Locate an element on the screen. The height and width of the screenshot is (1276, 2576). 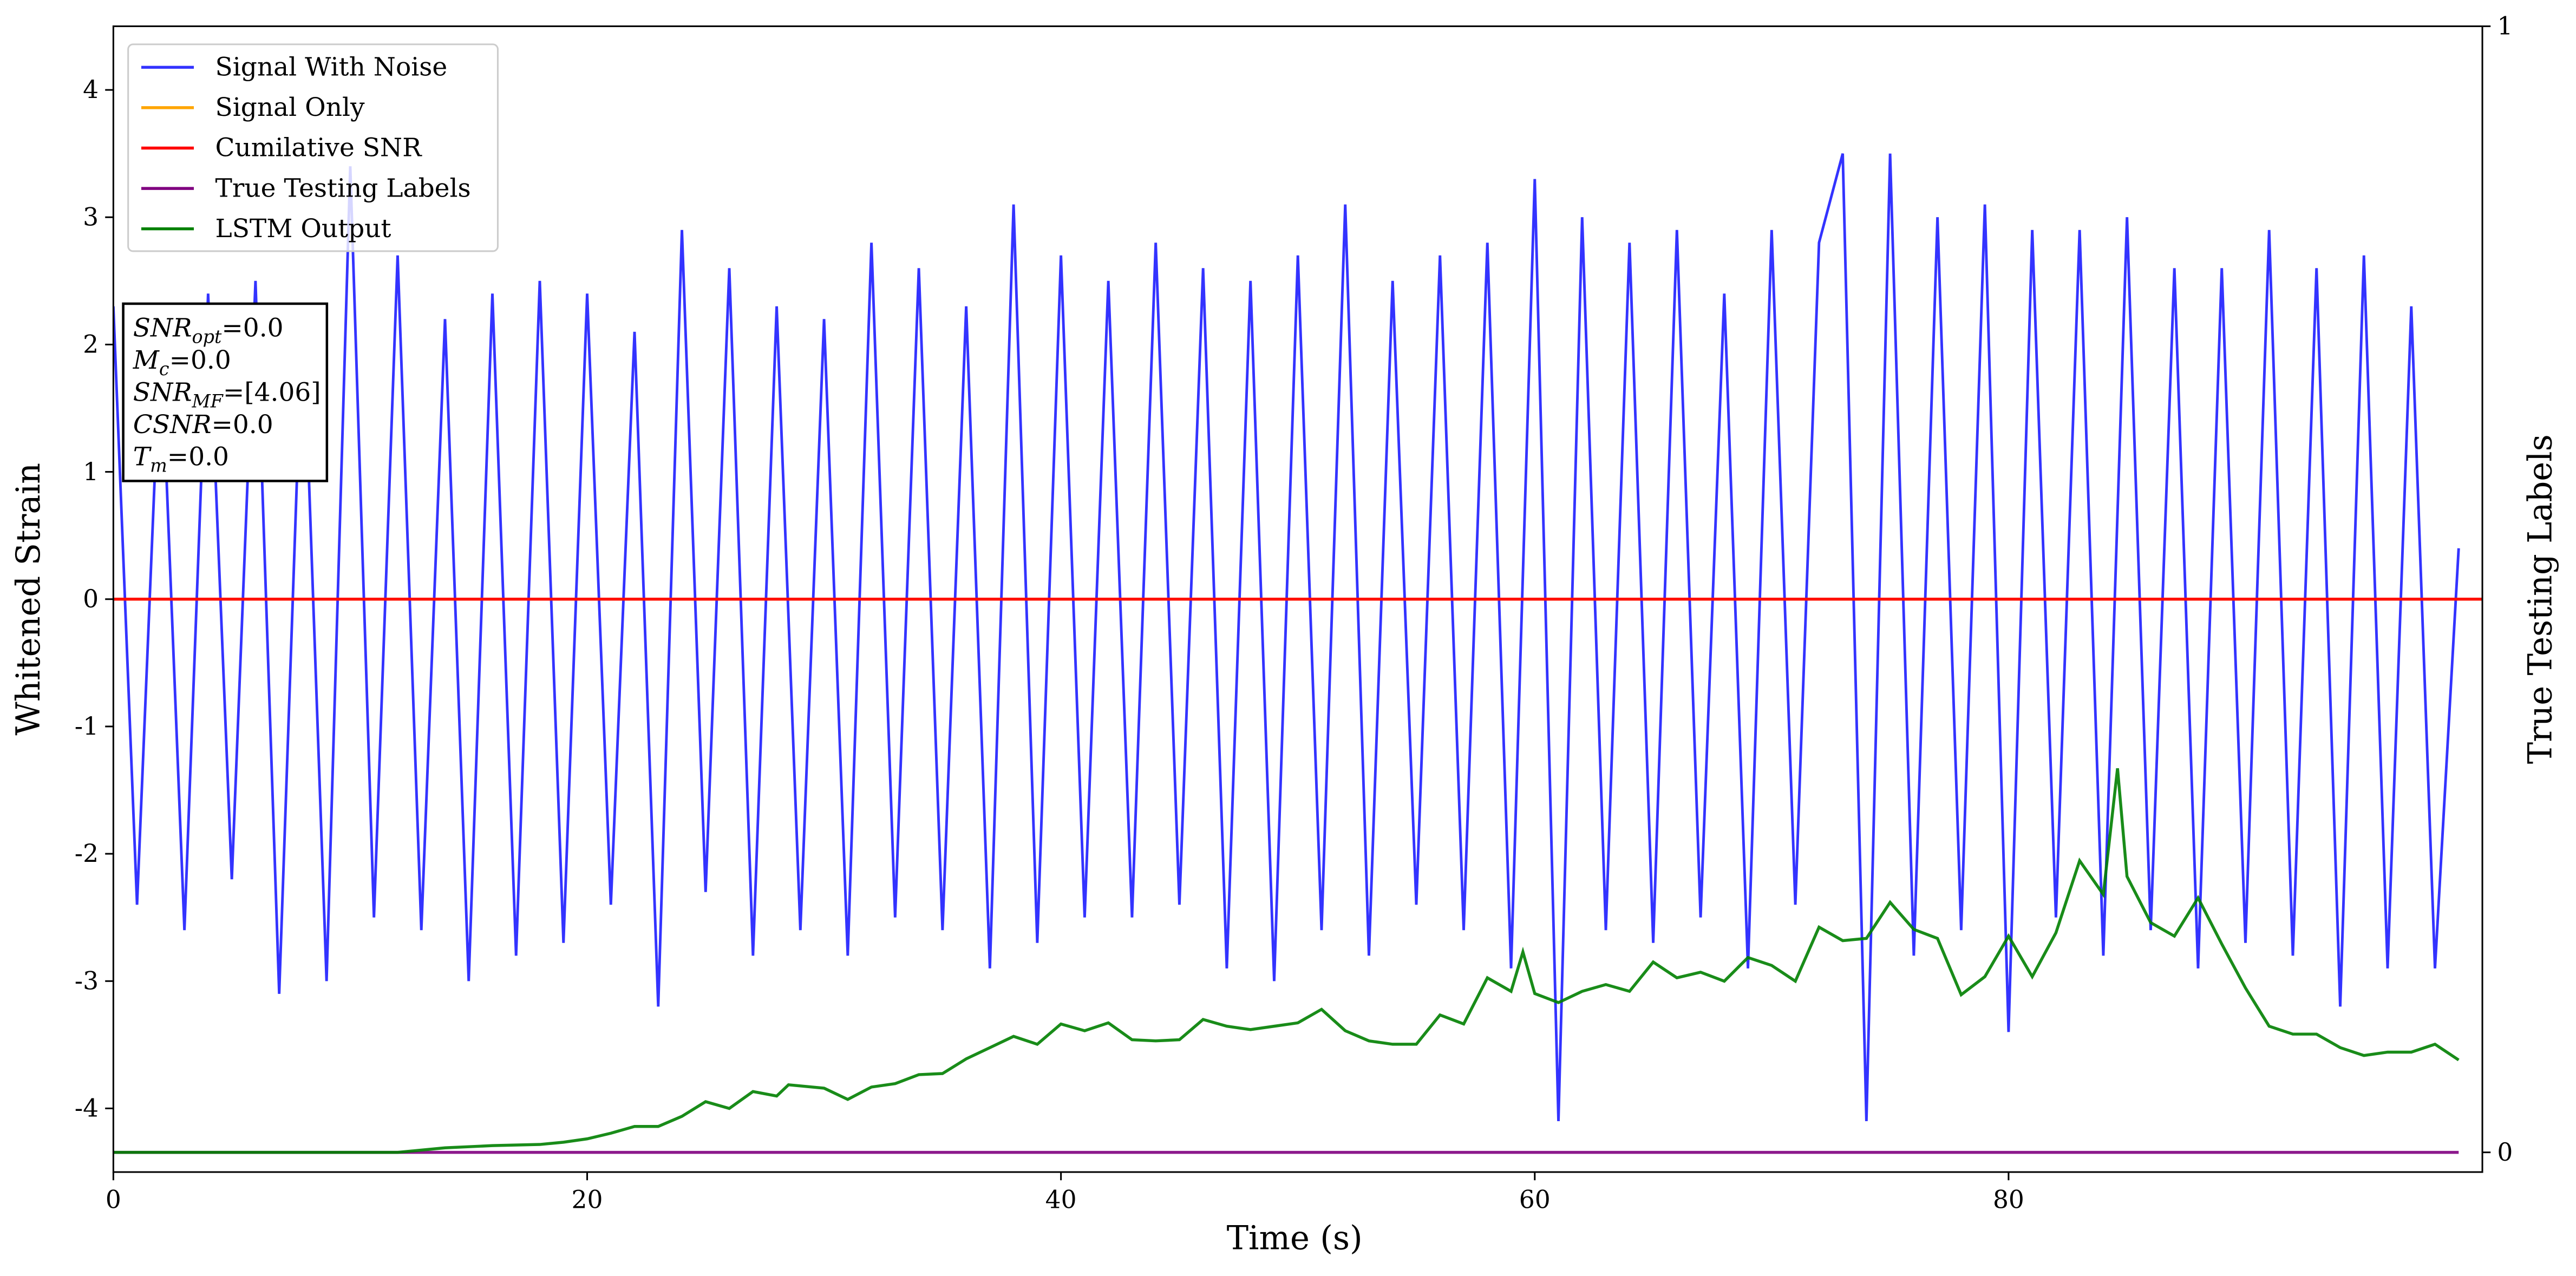
x-tick-label: 80 is located at coordinates (2009, 1200).